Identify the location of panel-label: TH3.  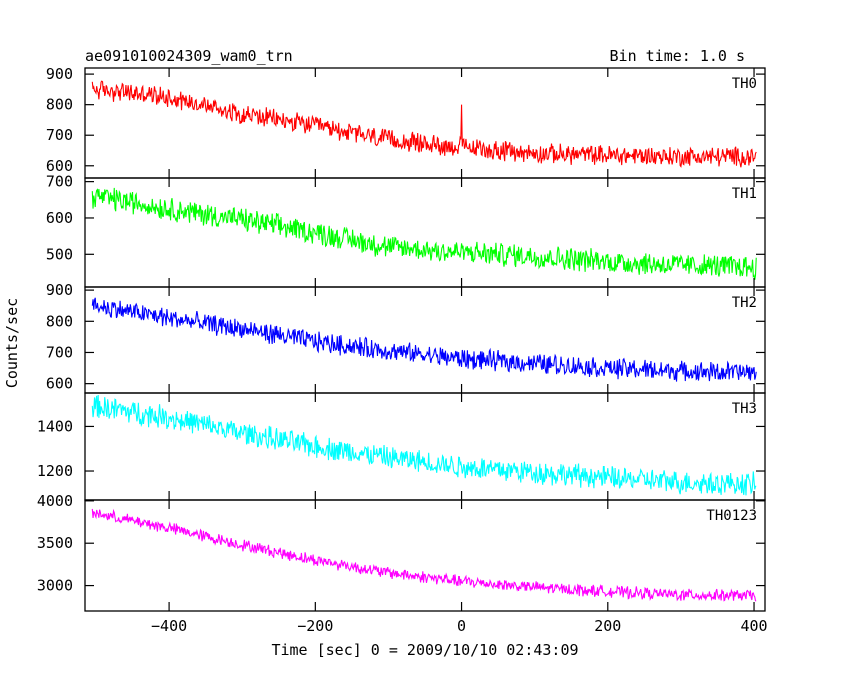
(744, 409).